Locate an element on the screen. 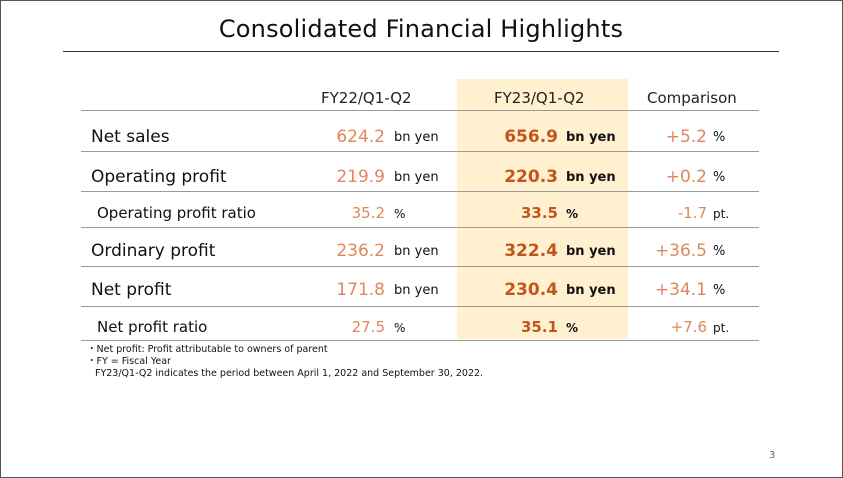 The image size is (843, 478). comparison-value: +7.6 is located at coordinates (688, 327).